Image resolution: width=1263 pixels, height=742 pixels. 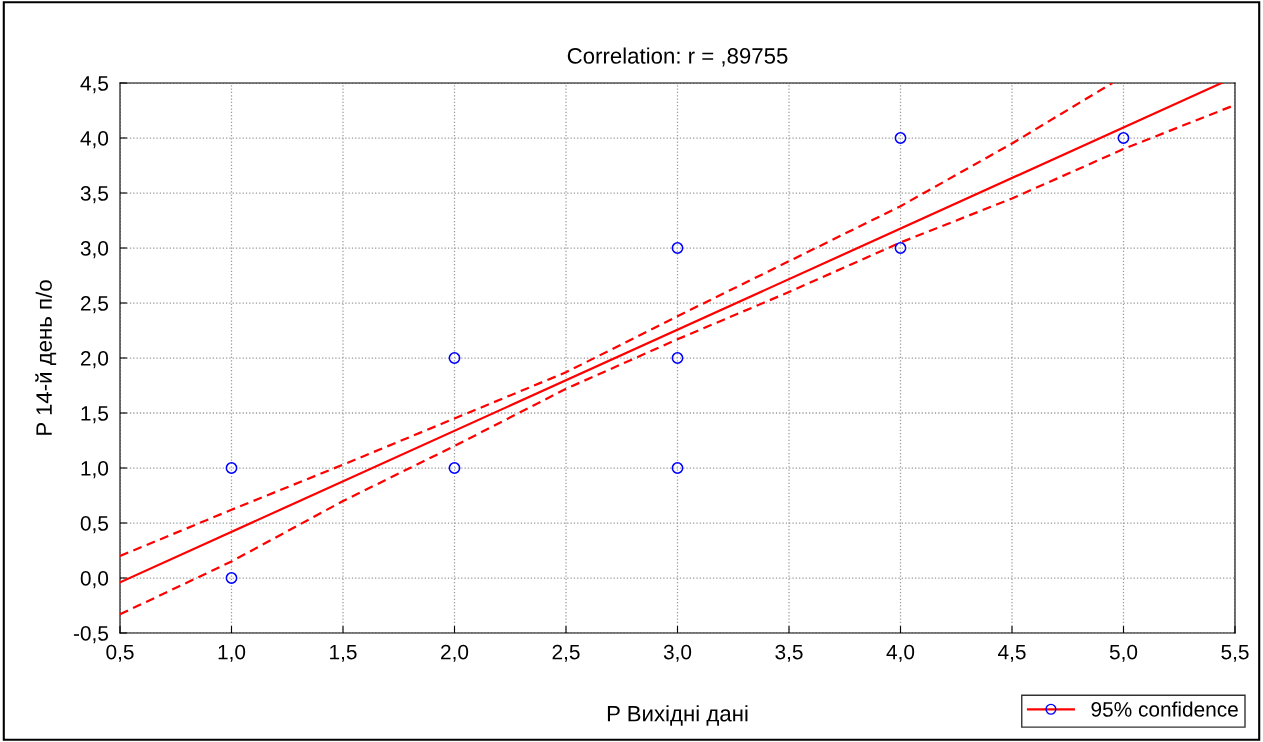 I want to click on x-tick-label: 2,5, so click(x=566, y=653).